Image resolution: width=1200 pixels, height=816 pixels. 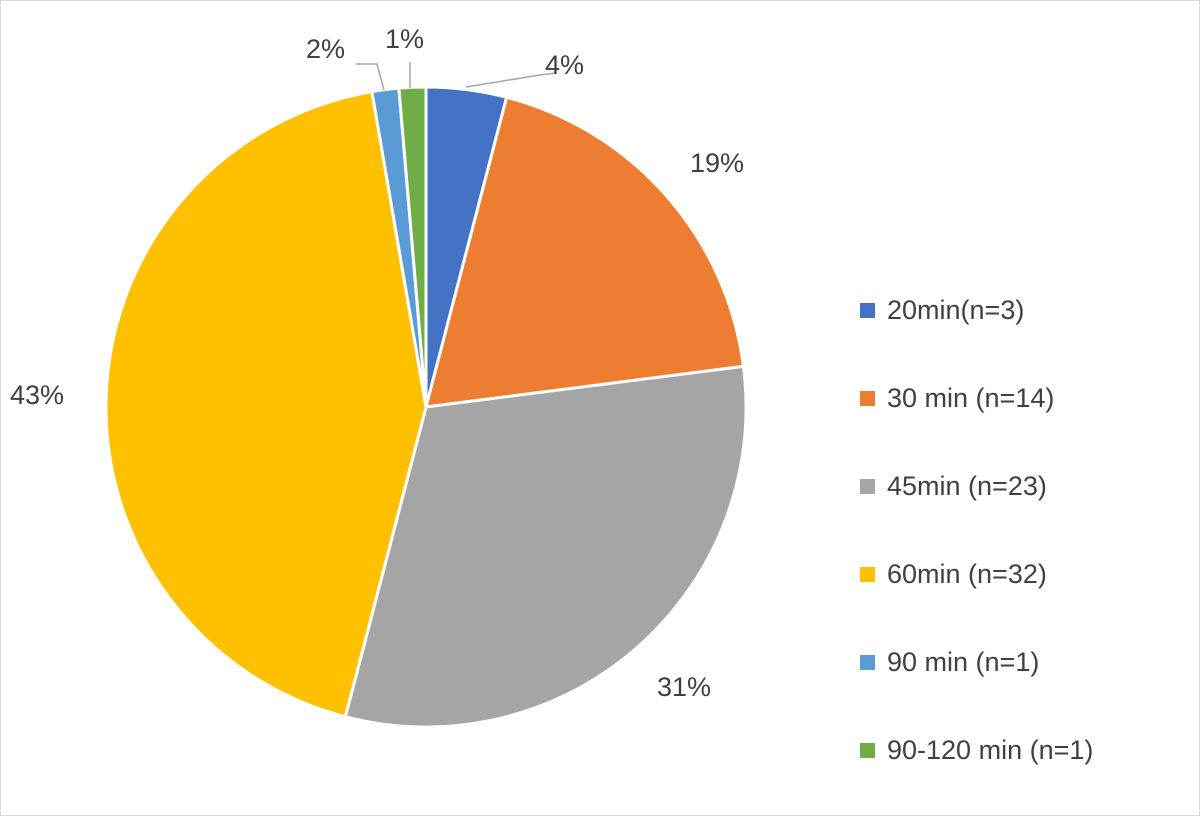 I want to click on legend-item-20min: 20min(n=3), so click(x=942, y=310).